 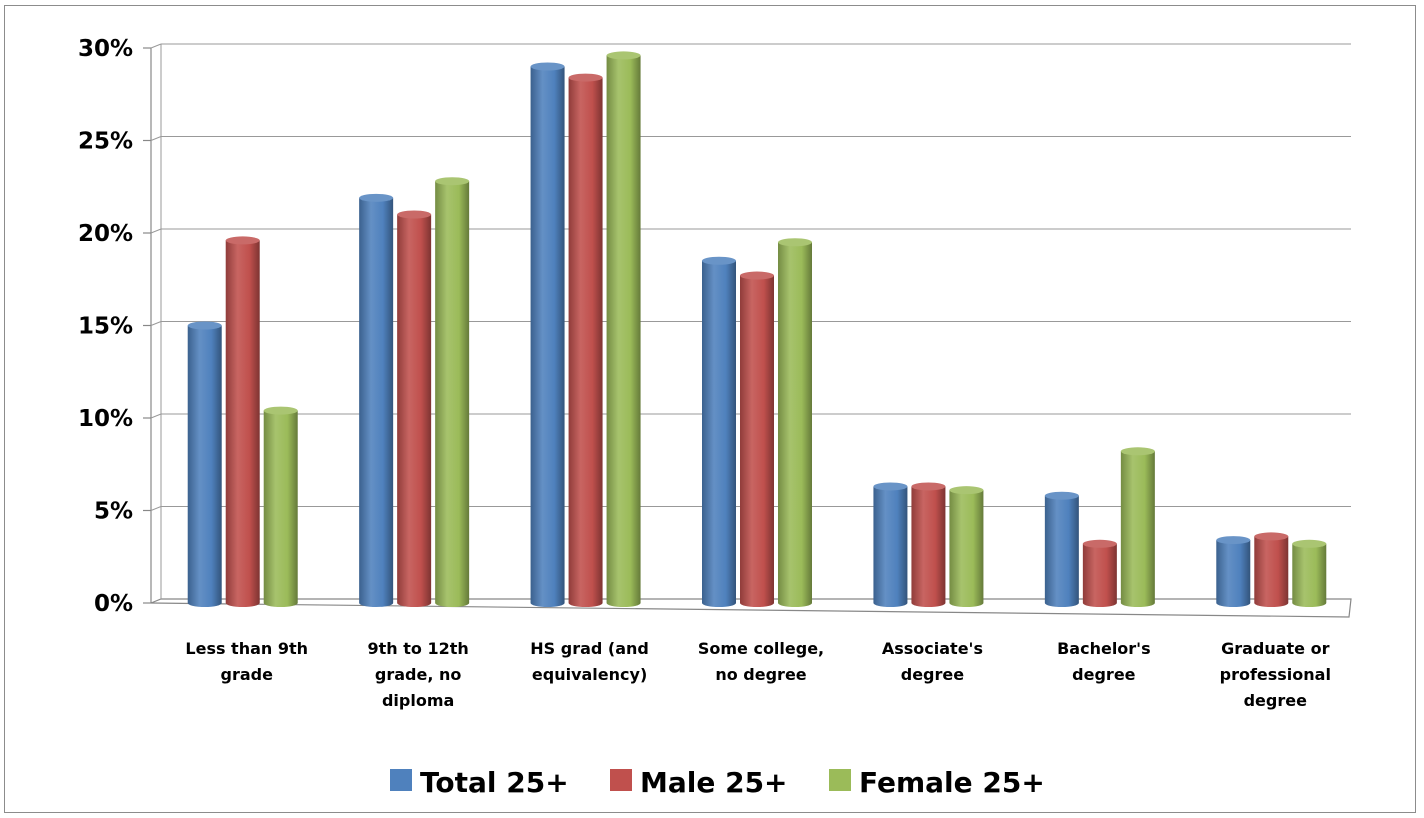 What do you see at coordinates (952, 782) in the screenshot?
I see `legend-label: Female 25+` at bounding box center [952, 782].